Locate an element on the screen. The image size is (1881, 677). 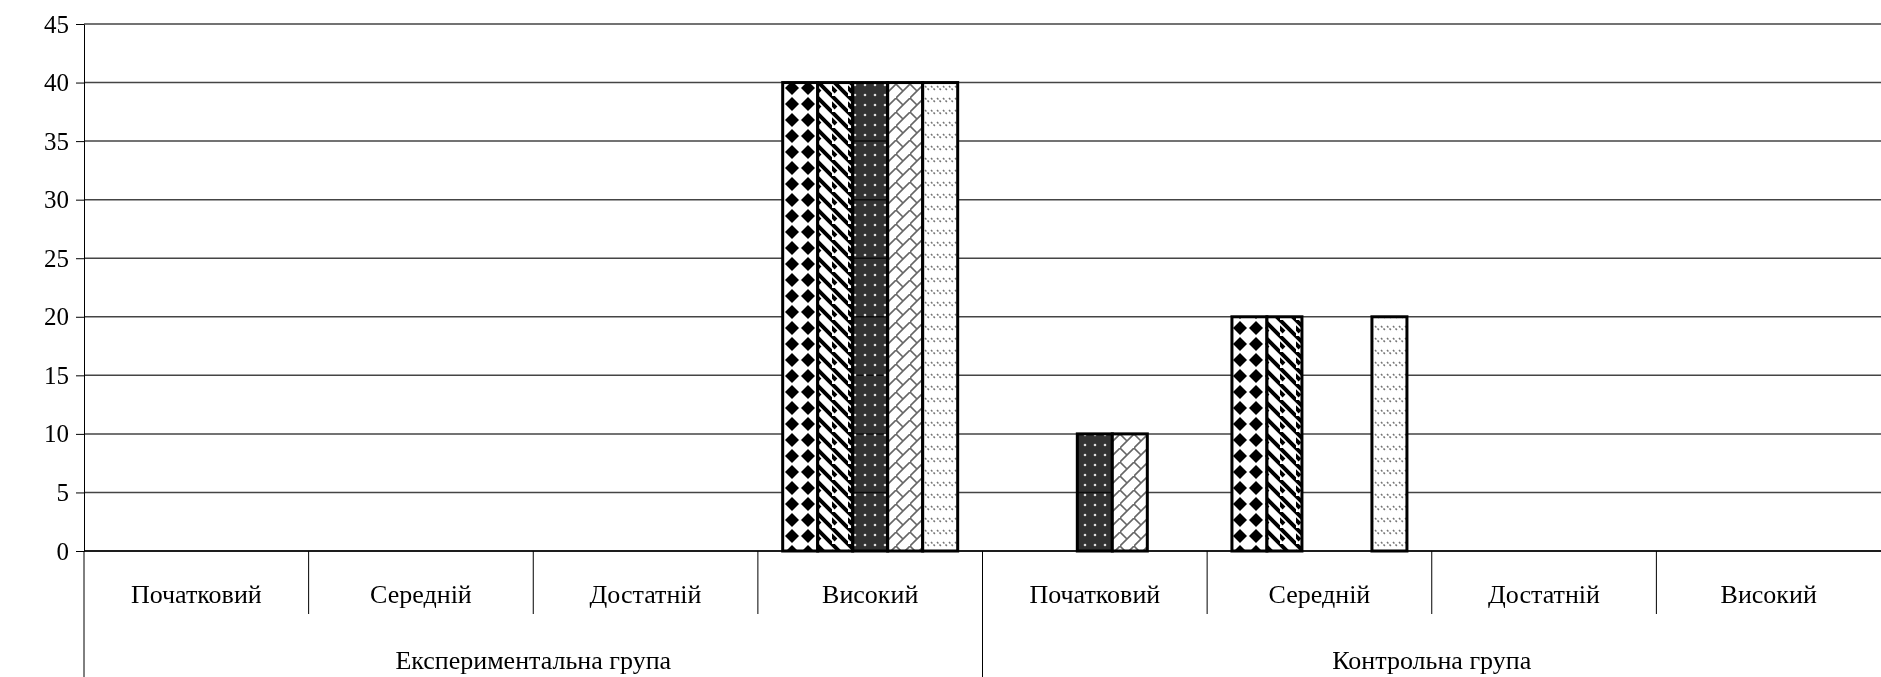
y-tick-label: 0 is located at coordinates (62, 551).